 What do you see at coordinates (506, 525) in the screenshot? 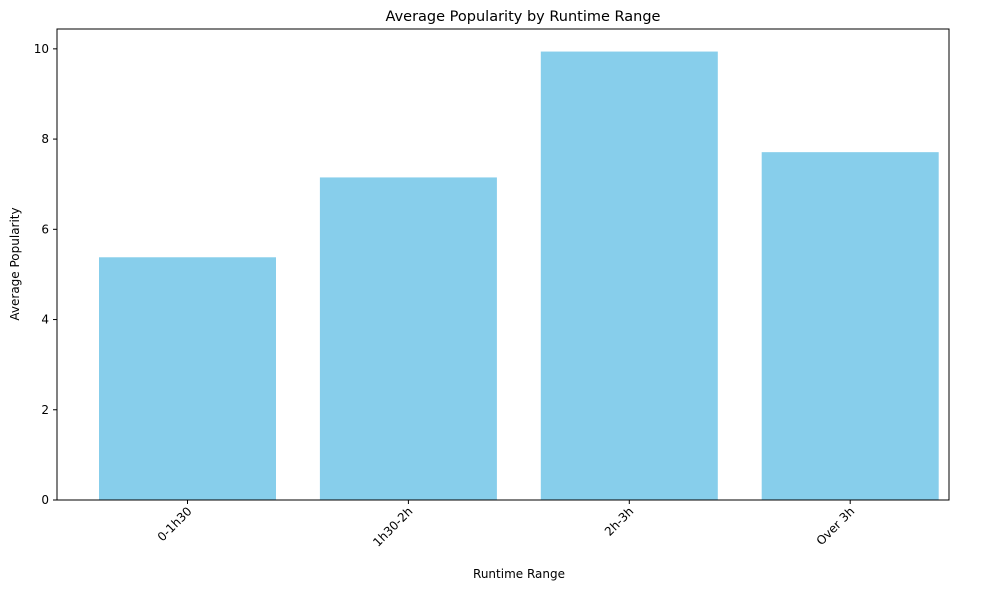
I see `x-axis-ticks: 0-1h30 1h30-2h 2h-3h Over 3h` at bounding box center [506, 525].